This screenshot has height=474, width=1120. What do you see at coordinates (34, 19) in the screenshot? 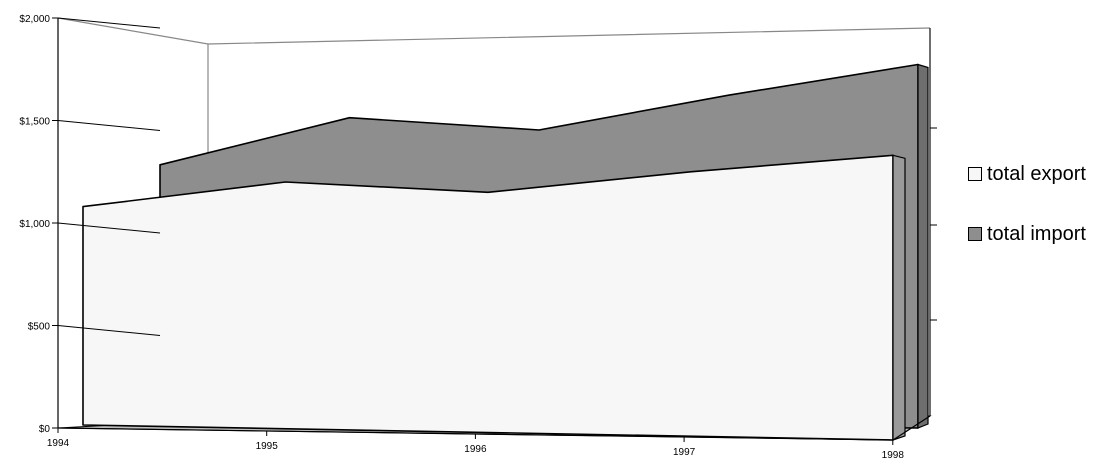
I see `y-tick-label-4: $2,000` at bounding box center [34, 19].